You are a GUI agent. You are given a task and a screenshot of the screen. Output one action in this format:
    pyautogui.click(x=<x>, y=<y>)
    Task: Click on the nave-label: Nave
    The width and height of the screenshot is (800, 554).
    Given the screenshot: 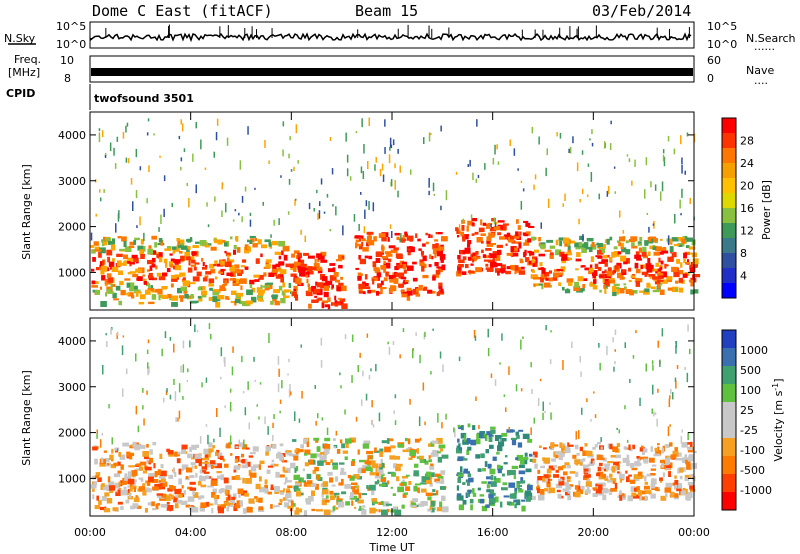 What is the action you would take?
    pyautogui.click(x=760, y=70)
    